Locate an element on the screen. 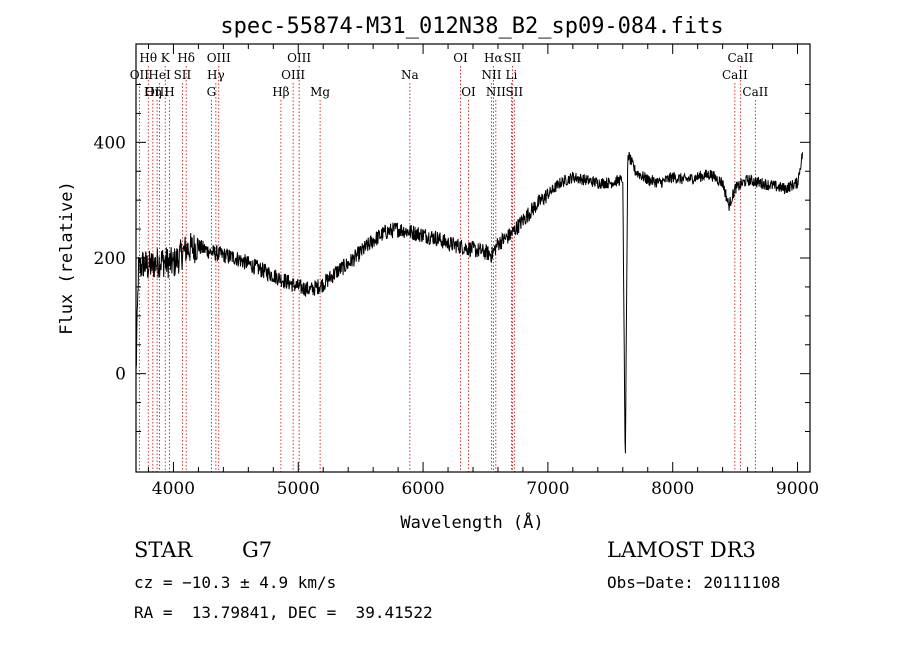 Image resolution: width=900 pixels, height=649 pixels. y-tick-label: 0 is located at coordinates (120, 375).